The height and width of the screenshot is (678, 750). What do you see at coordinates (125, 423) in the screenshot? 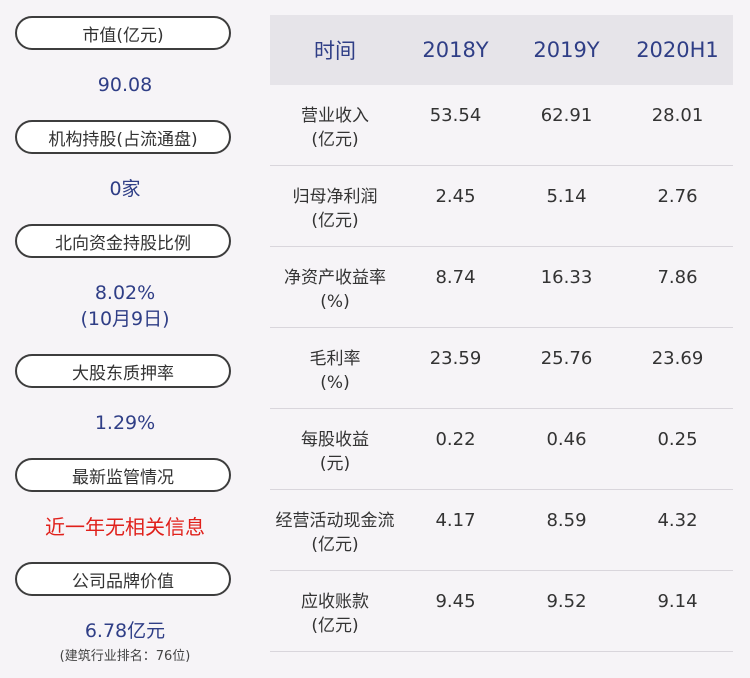
I see `pledge-ratio-value: 1.29%` at bounding box center [125, 423].